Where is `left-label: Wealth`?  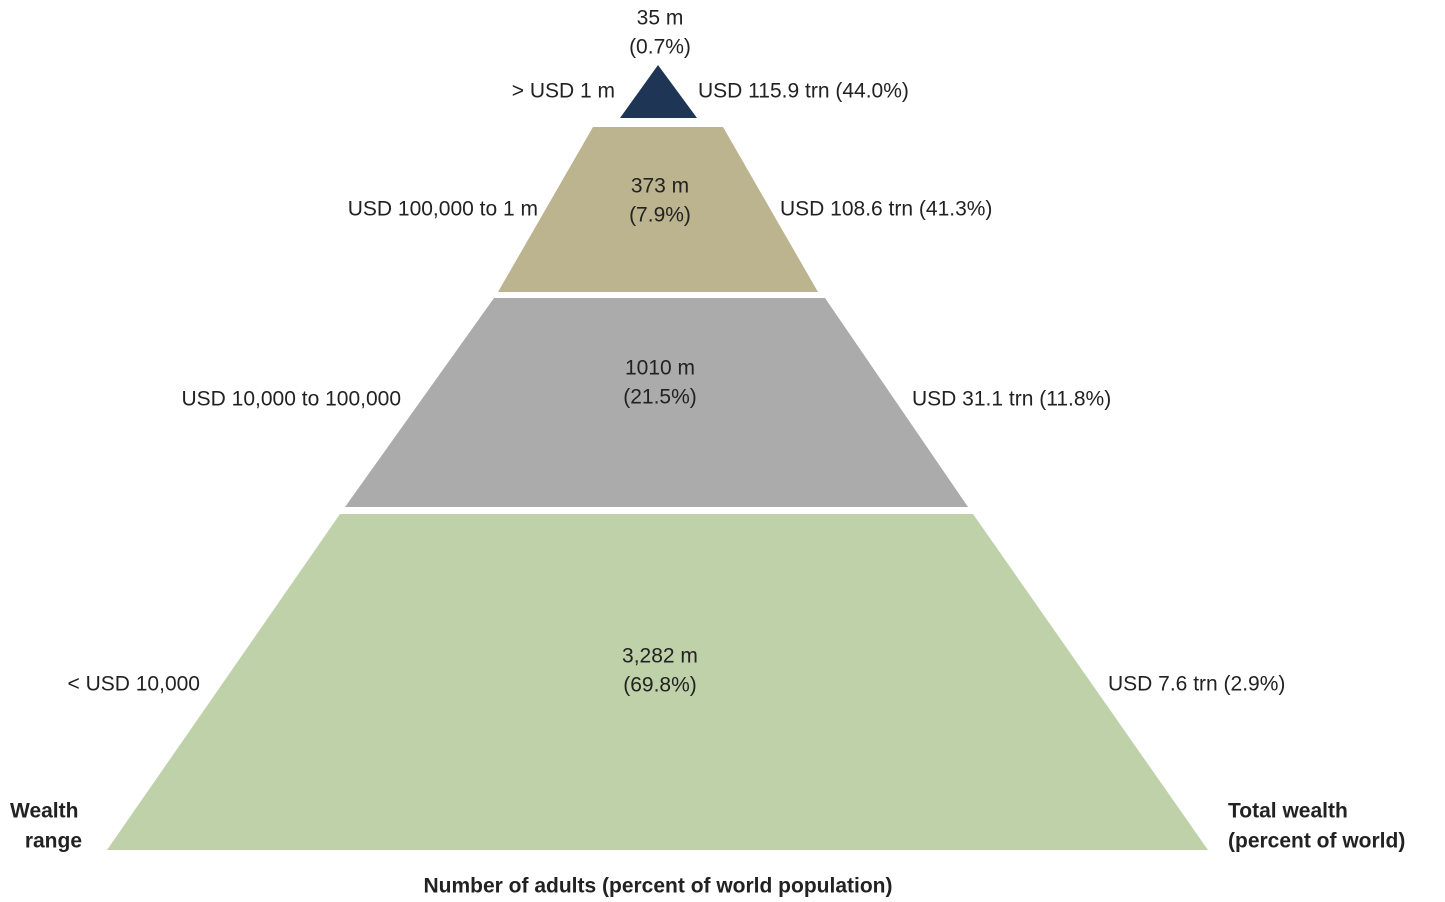 left-label: Wealth is located at coordinates (44, 811).